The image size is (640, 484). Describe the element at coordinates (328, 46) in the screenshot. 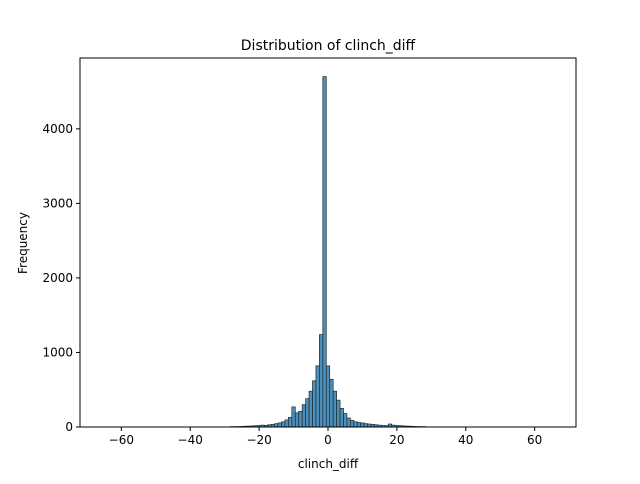

I see `chart-title: Distribution of clinch_diff` at that location.